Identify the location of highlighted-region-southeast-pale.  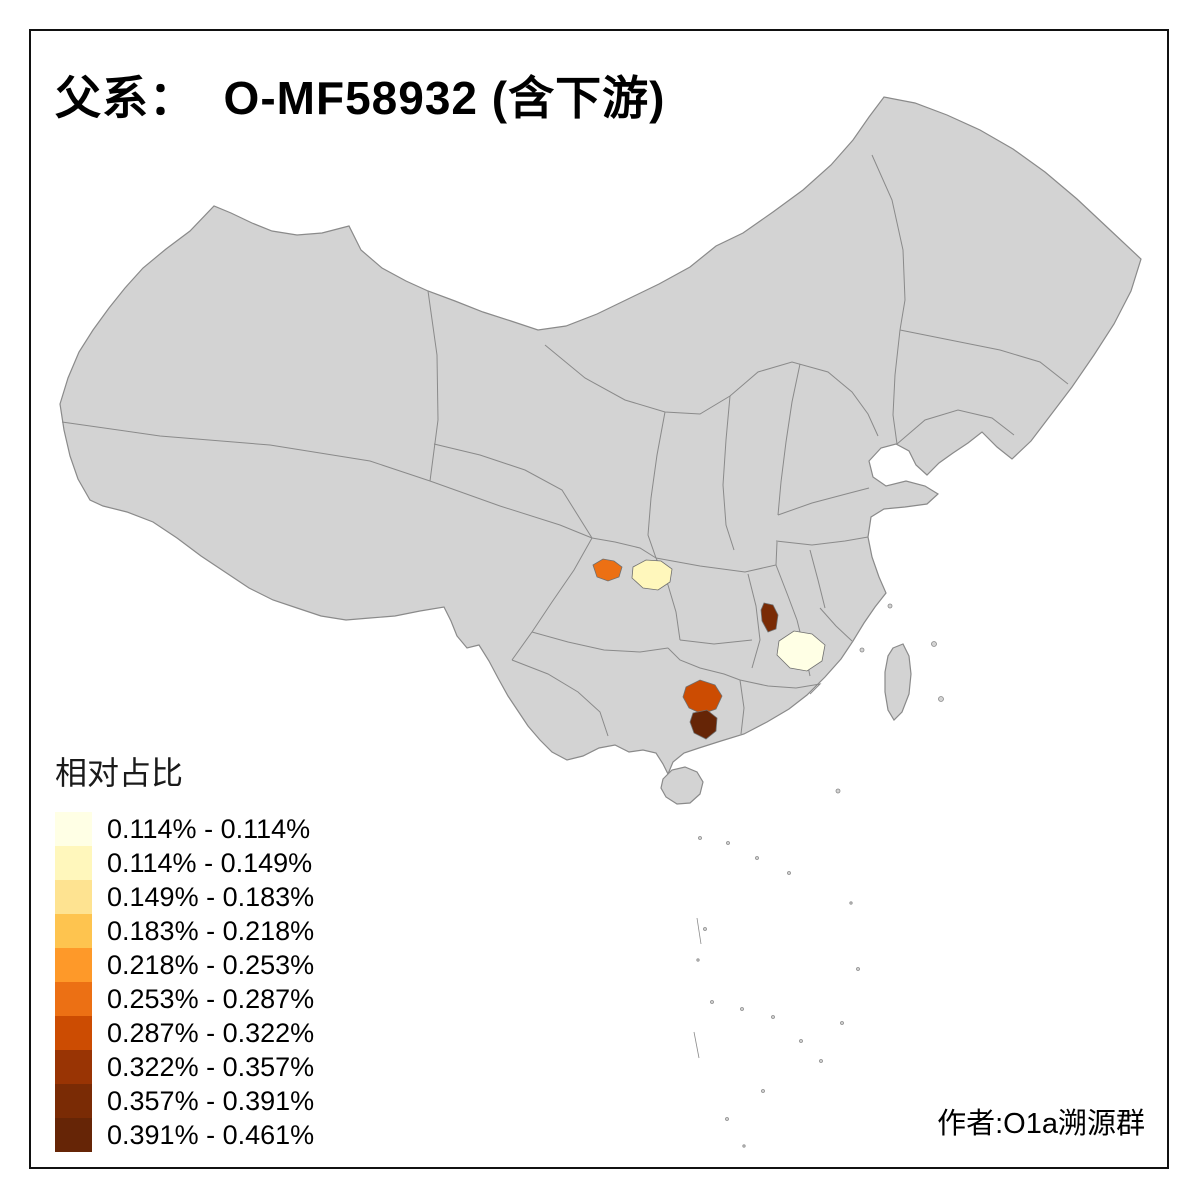
(801, 651).